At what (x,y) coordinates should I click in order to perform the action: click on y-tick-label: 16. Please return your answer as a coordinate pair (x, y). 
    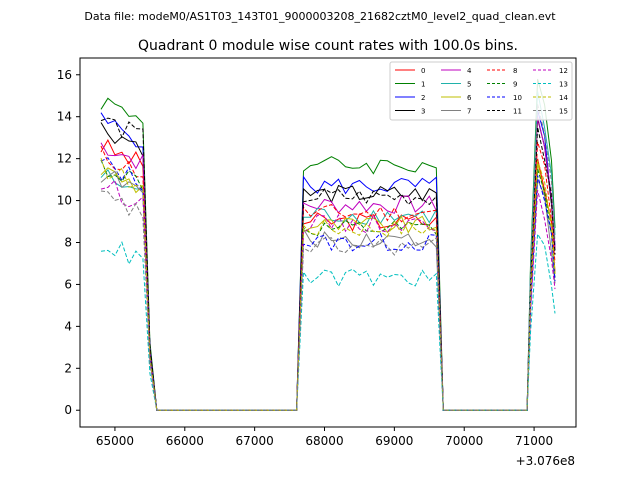
    Looking at the image, I should click on (64, 75).